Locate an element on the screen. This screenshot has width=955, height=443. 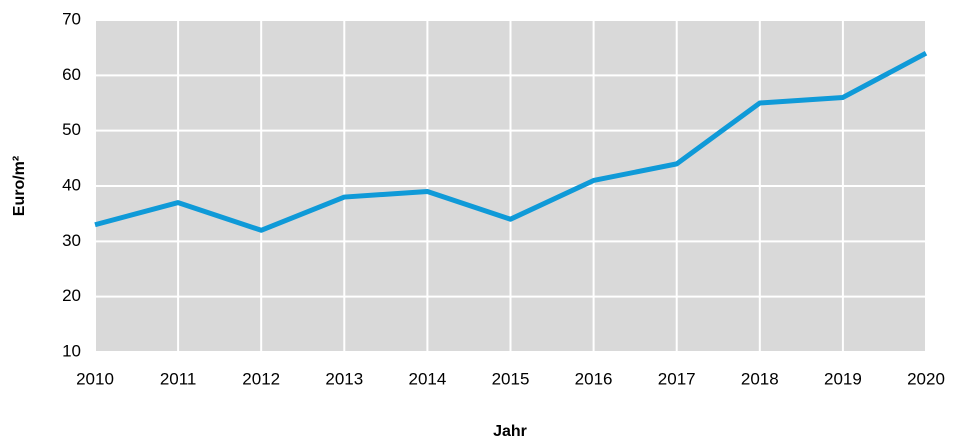
x-tick-label: 2019 is located at coordinates (843, 378).